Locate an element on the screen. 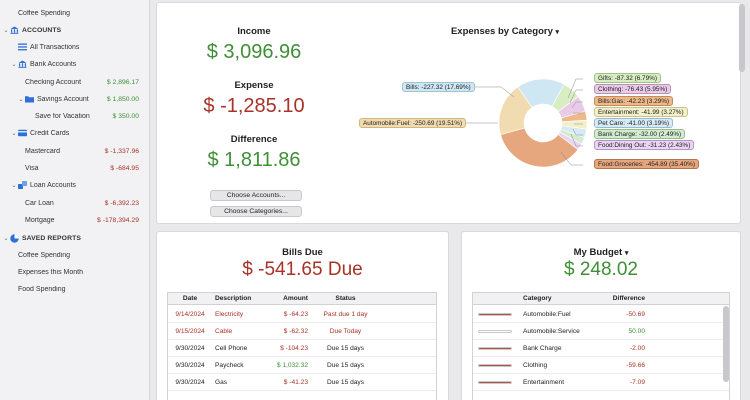  expenses-chart-title: Expenses by Category ▾ is located at coordinates (505, 31).